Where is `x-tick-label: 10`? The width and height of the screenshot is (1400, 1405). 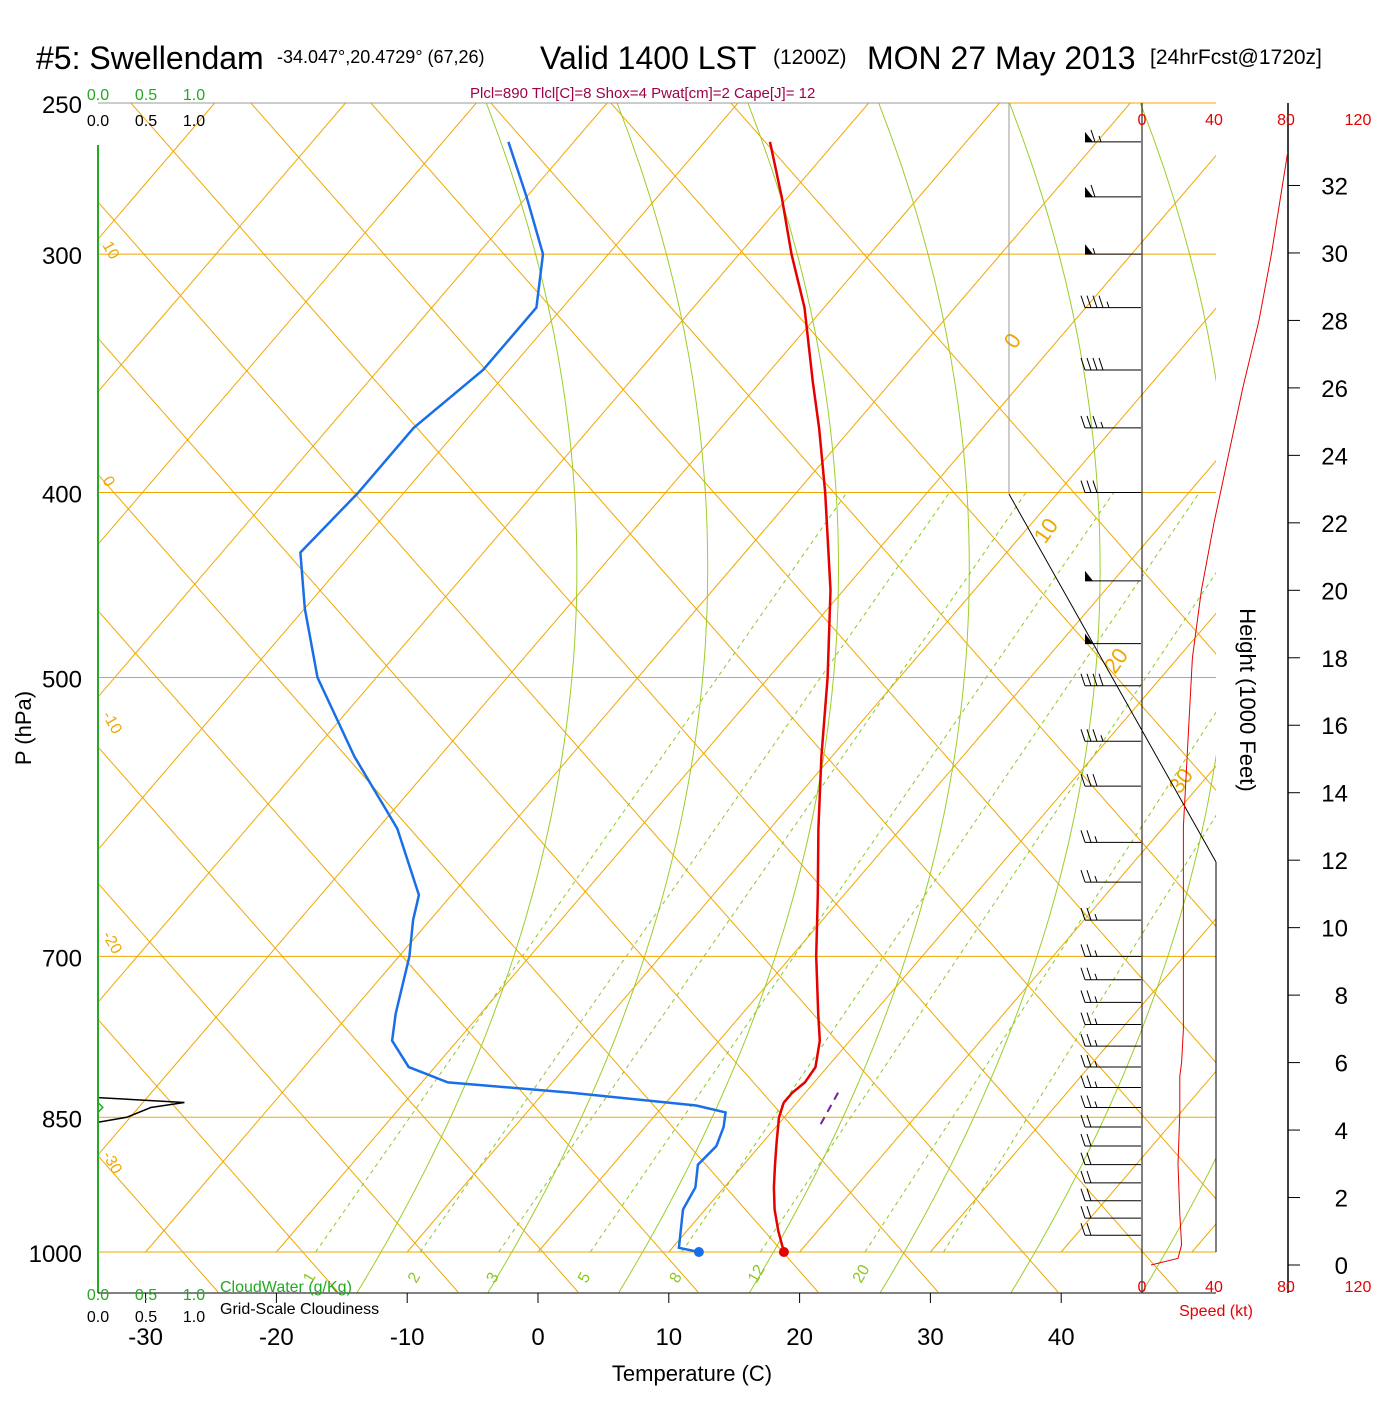 x-tick-label: 10 is located at coordinates (668, 1337).